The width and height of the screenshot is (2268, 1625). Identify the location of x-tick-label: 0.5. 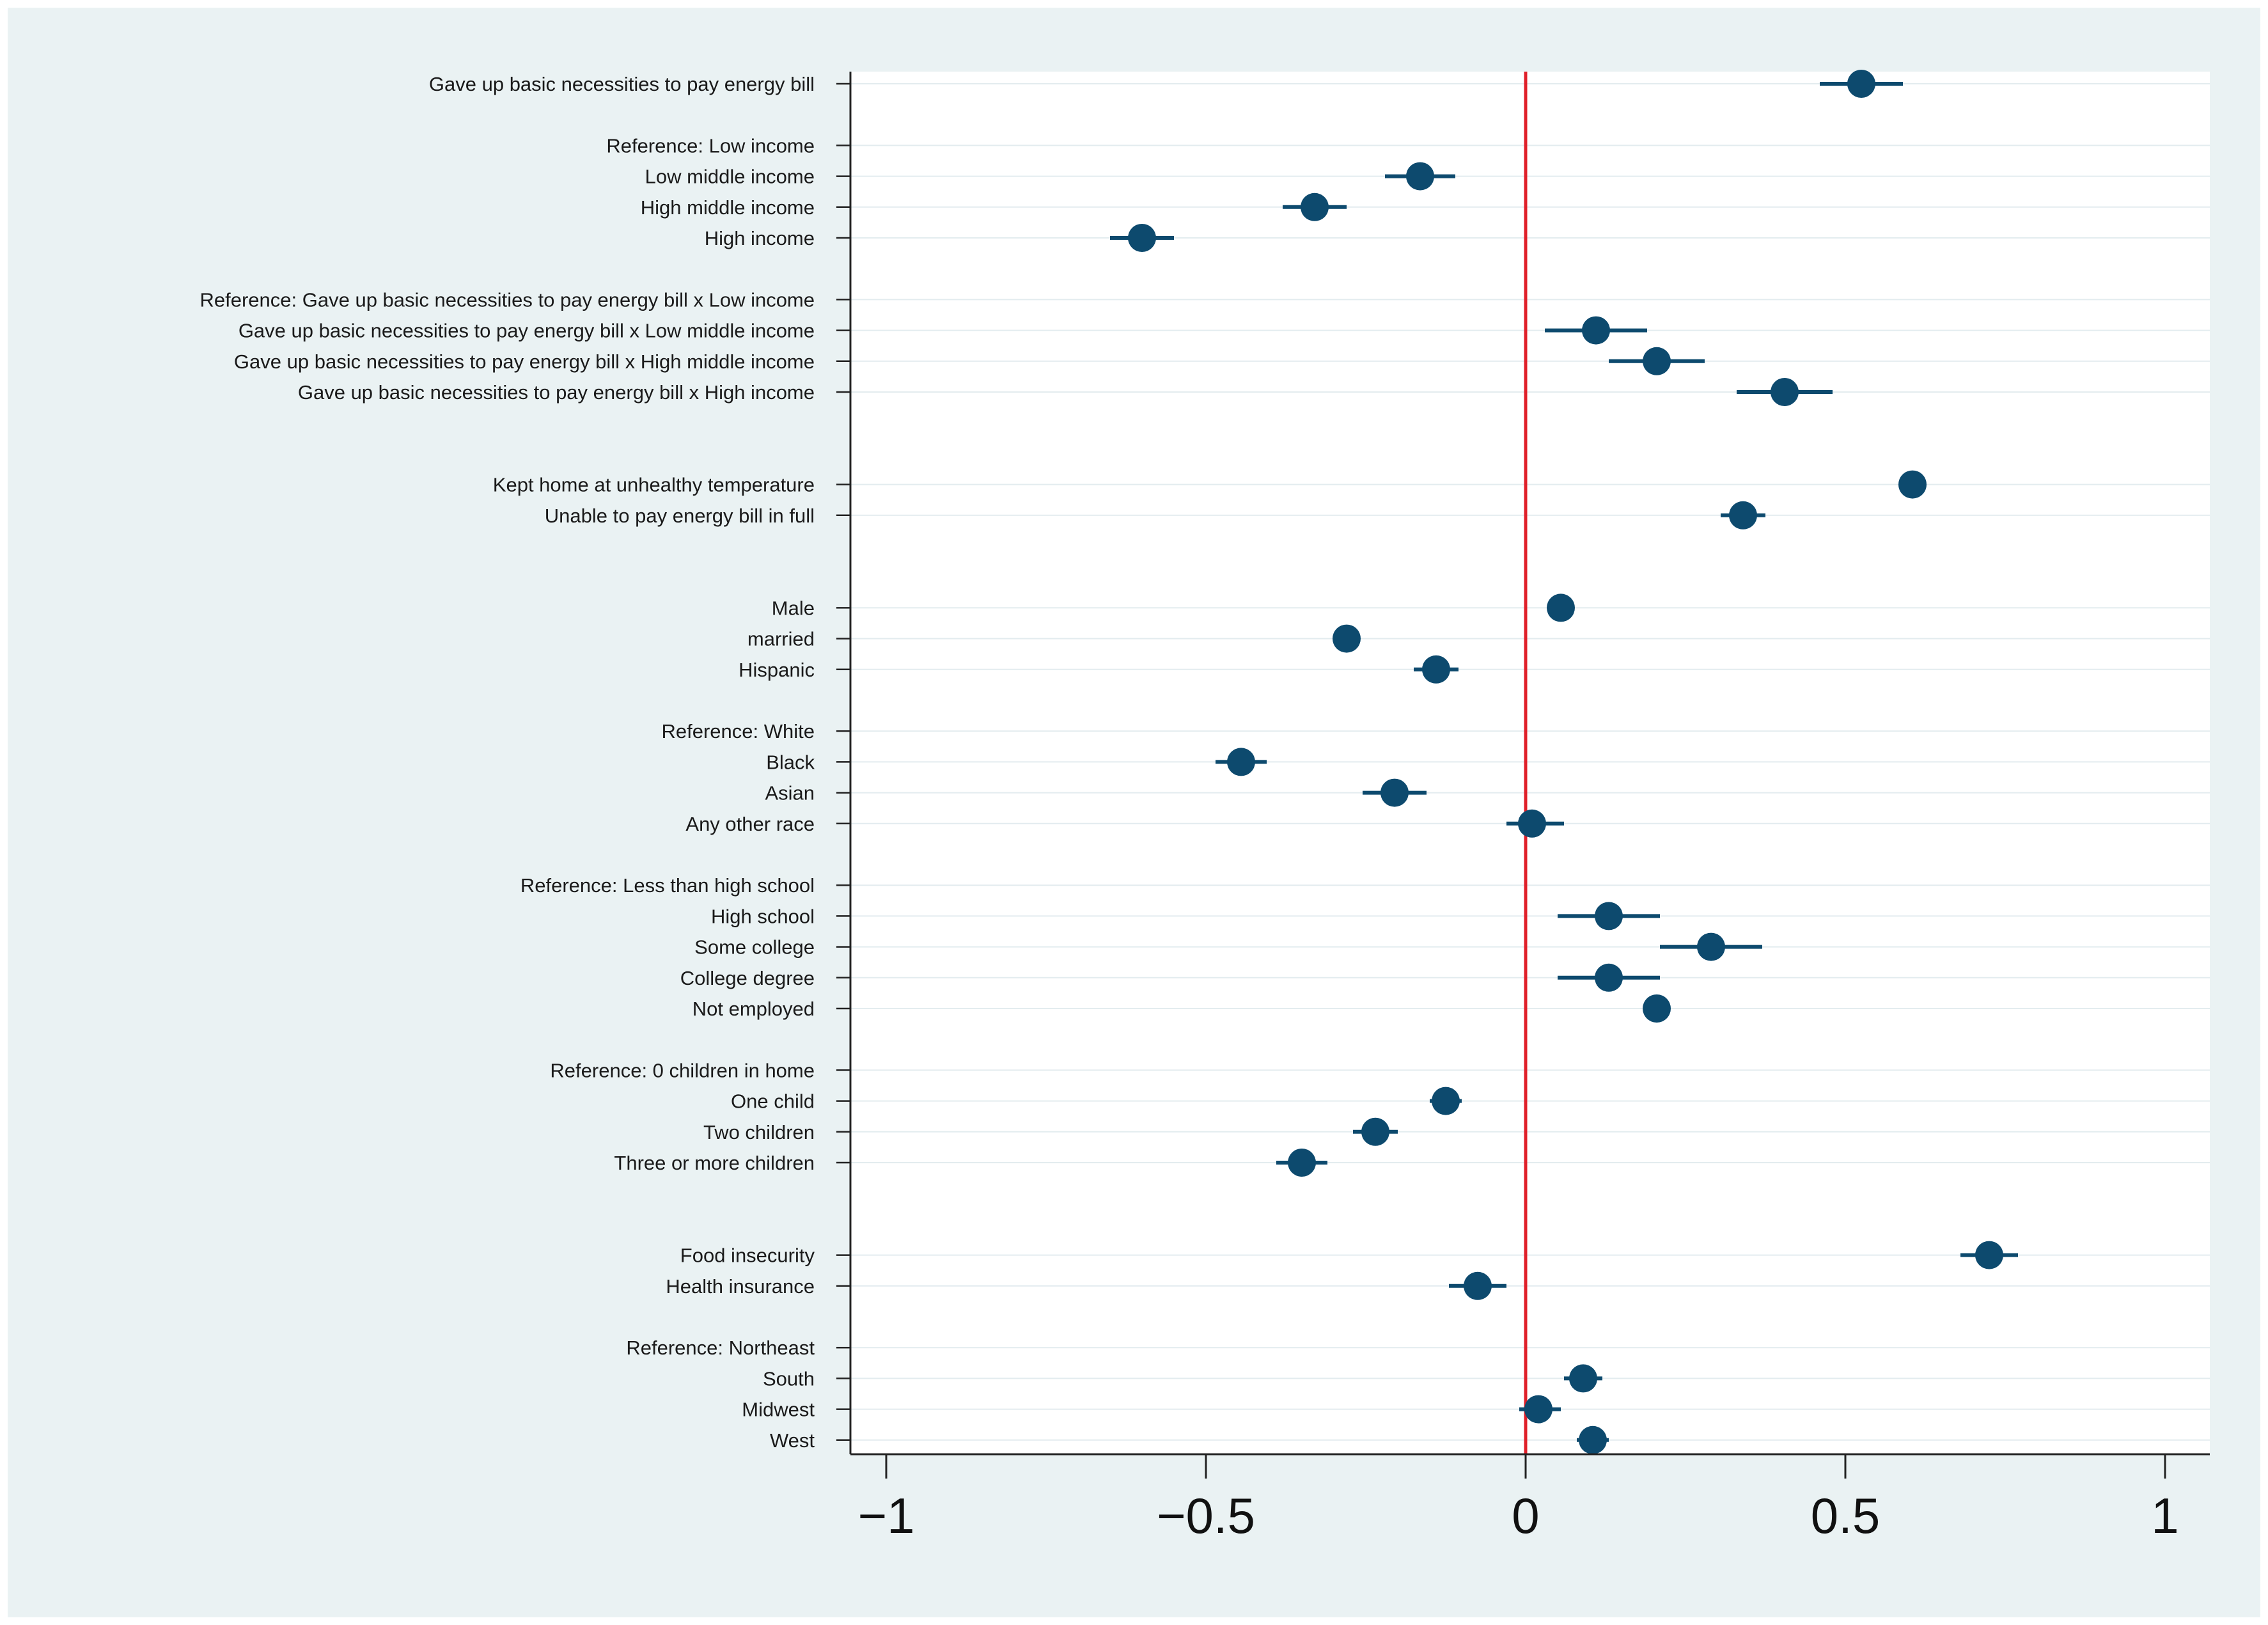
(1845, 1516).